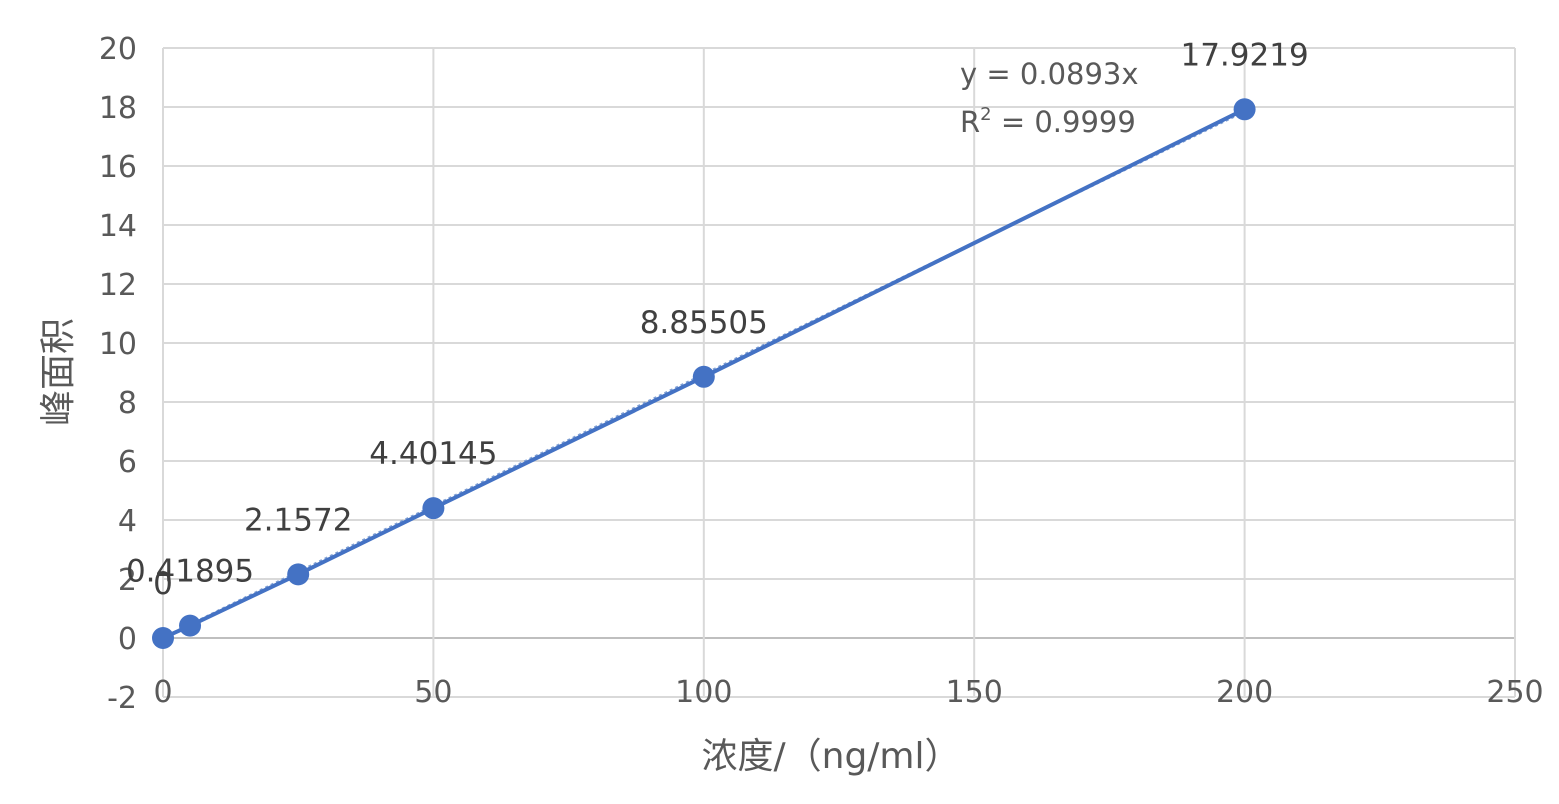 The image size is (1559, 804). Describe the element at coordinates (970, 122) in the screenshot. I see `r-squared-prefix: R` at that location.